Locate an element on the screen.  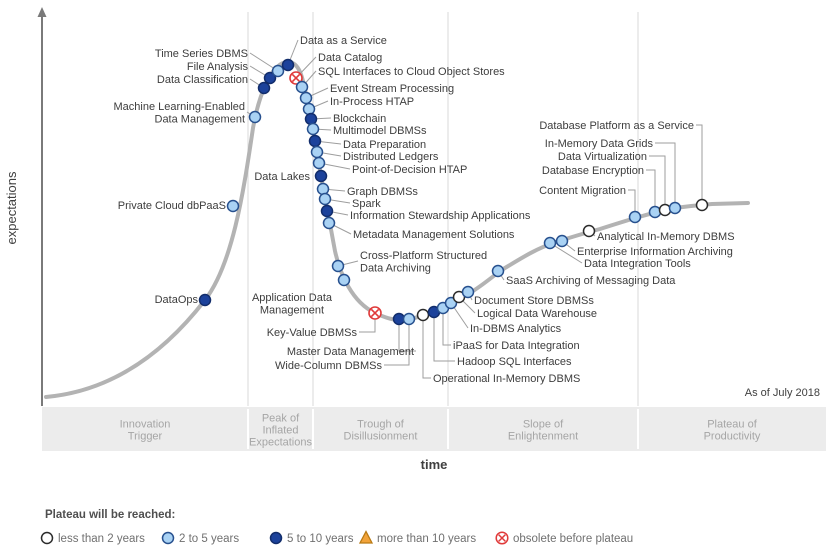
point-data-classification is located at coordinates (264, 88).